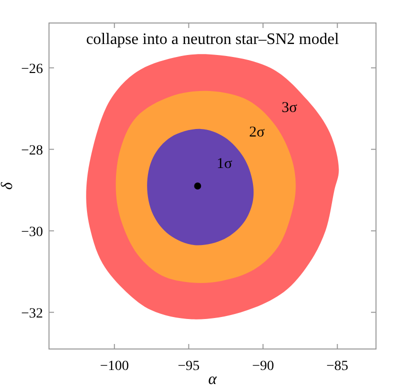 This screenshot has width=399, height=390. Describe the element at coordinates (290, 108) in the screenshot. I see `series-label: 3σ` at that location.